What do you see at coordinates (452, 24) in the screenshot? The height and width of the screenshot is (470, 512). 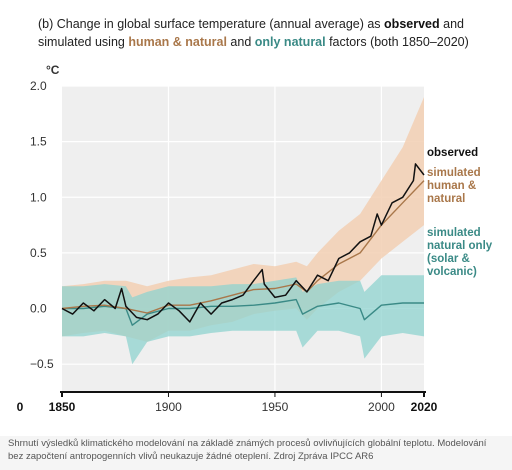 I see `title-line1-part-2: and` at bounding box center [452, 24].